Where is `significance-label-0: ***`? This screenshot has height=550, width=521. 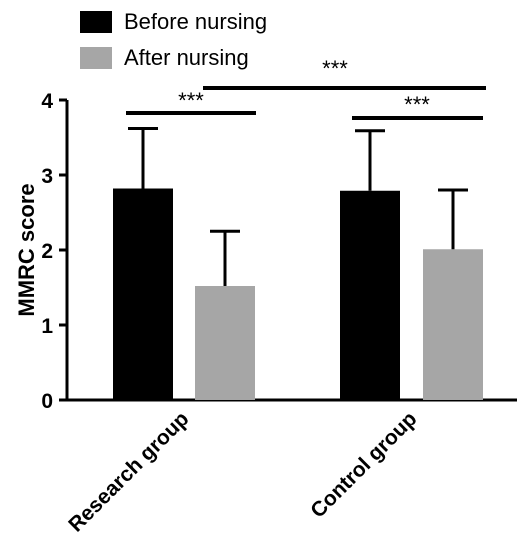
significance-label-0: *** is located at coordinates (191, 100).